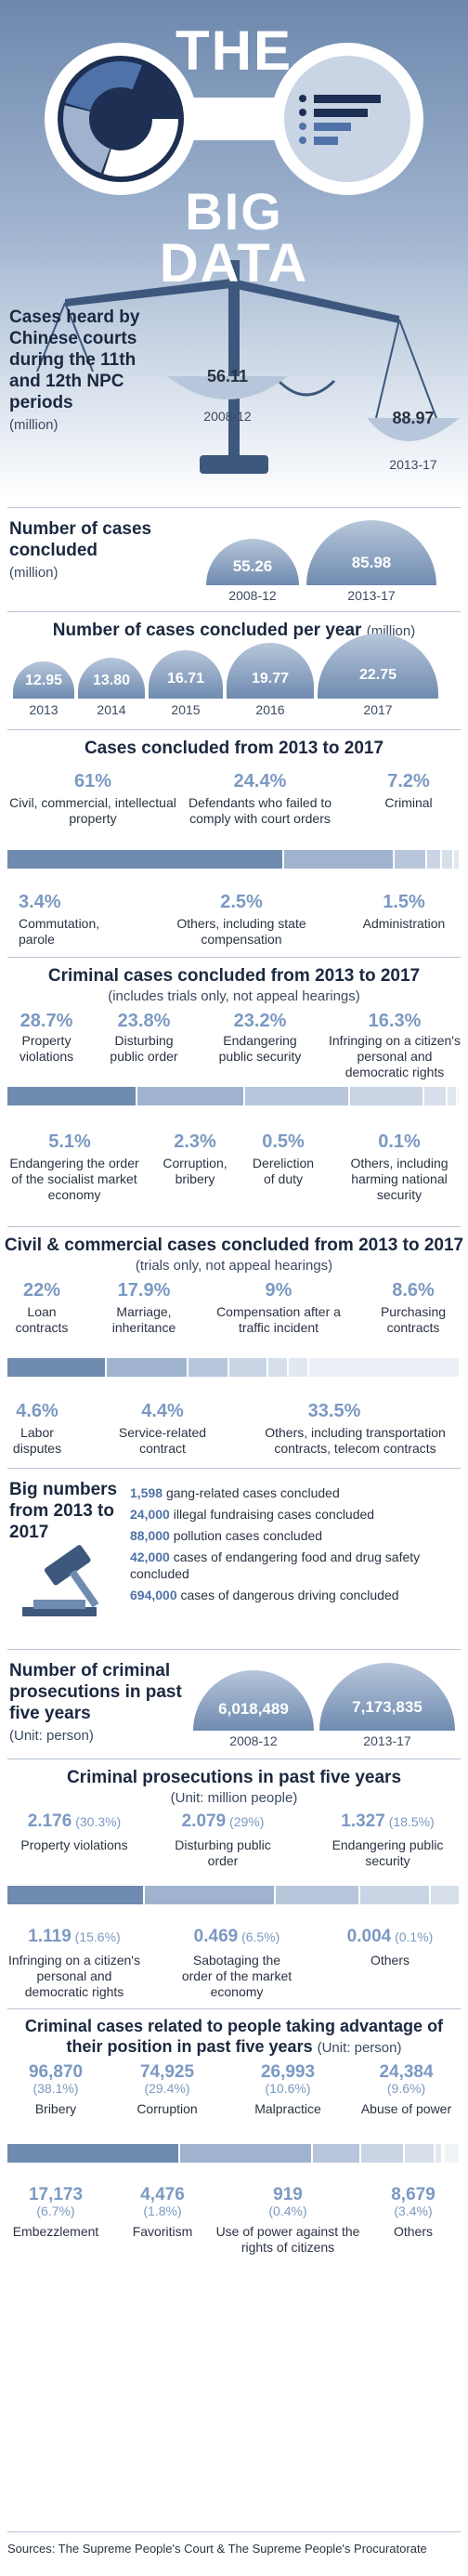  Describe the element at coordinates (41, 1290) in the screenshot. I see `civil-pct-loan: 22%` at that location.